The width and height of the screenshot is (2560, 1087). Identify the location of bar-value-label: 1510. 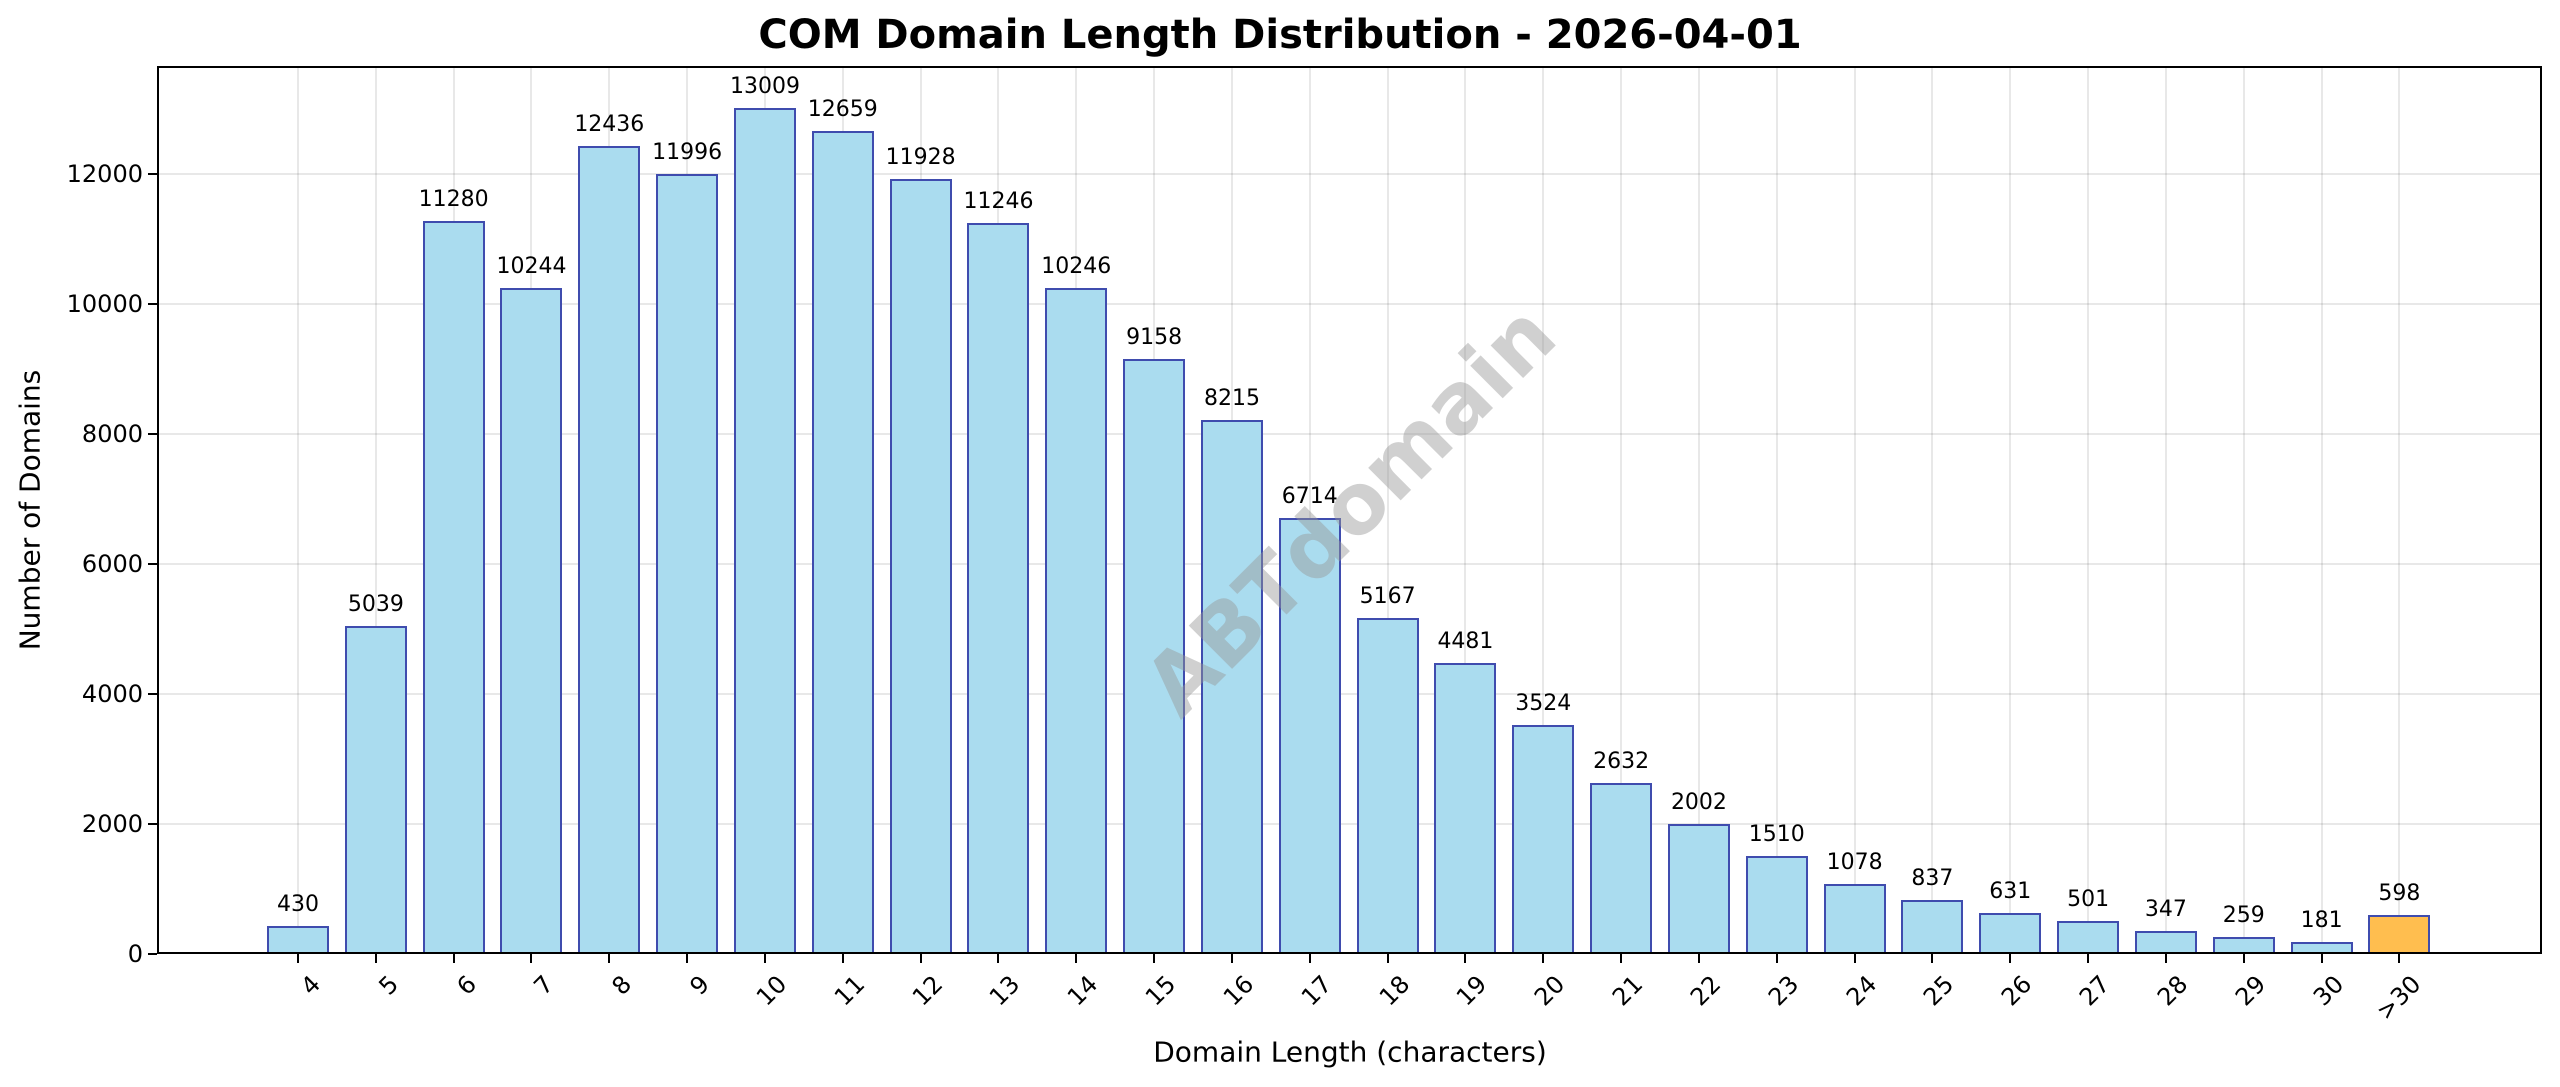
(1776, 834).